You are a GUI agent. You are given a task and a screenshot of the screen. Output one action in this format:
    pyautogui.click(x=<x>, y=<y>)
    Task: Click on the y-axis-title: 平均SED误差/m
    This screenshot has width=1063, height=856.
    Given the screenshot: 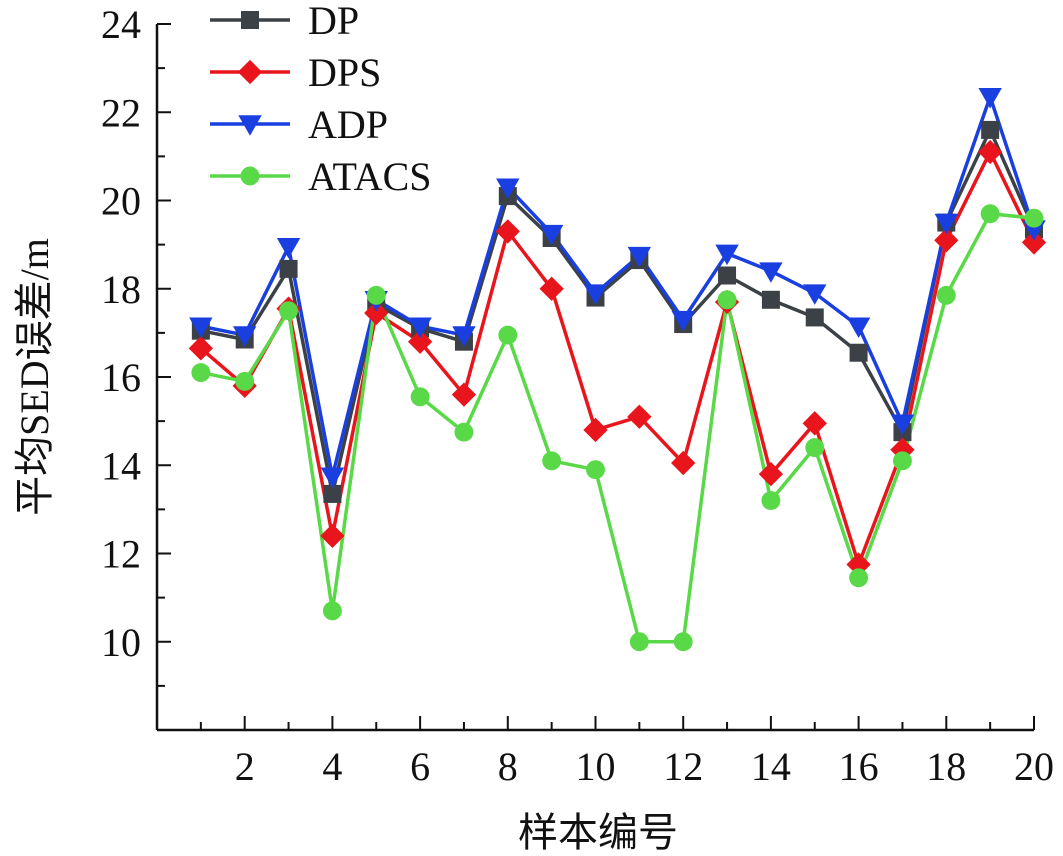 What is the action you would take?
    pyautogui.click(x=34, y=377)
    